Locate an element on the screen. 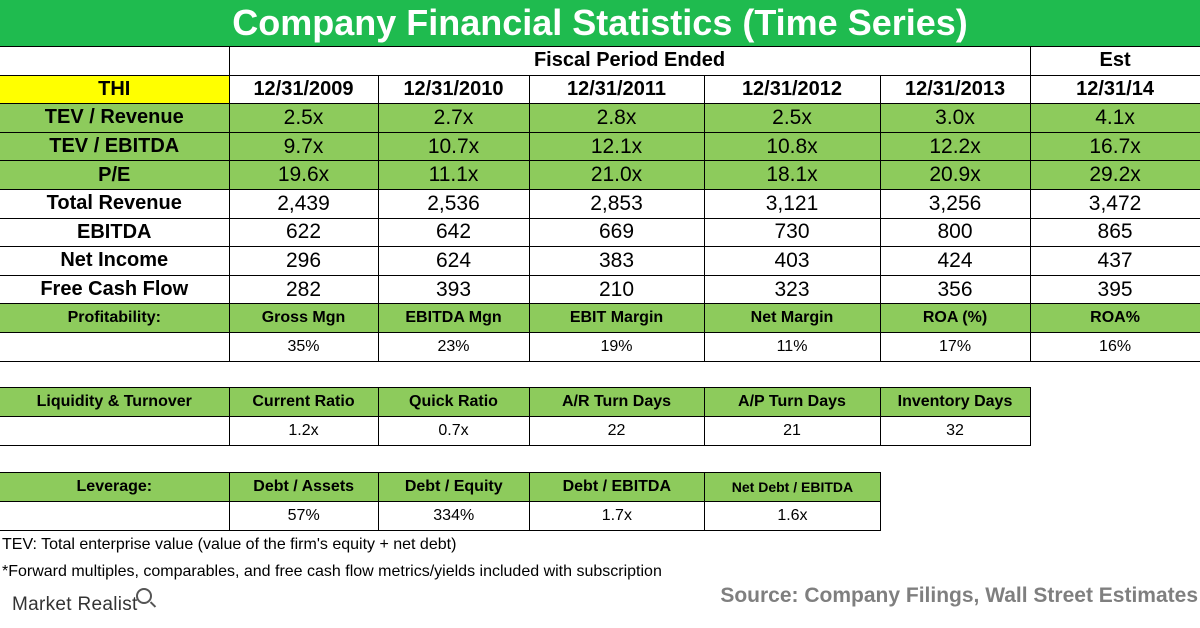 The image size is (1200, 628). value-cell: 356 is located at coordinates (955, 289).